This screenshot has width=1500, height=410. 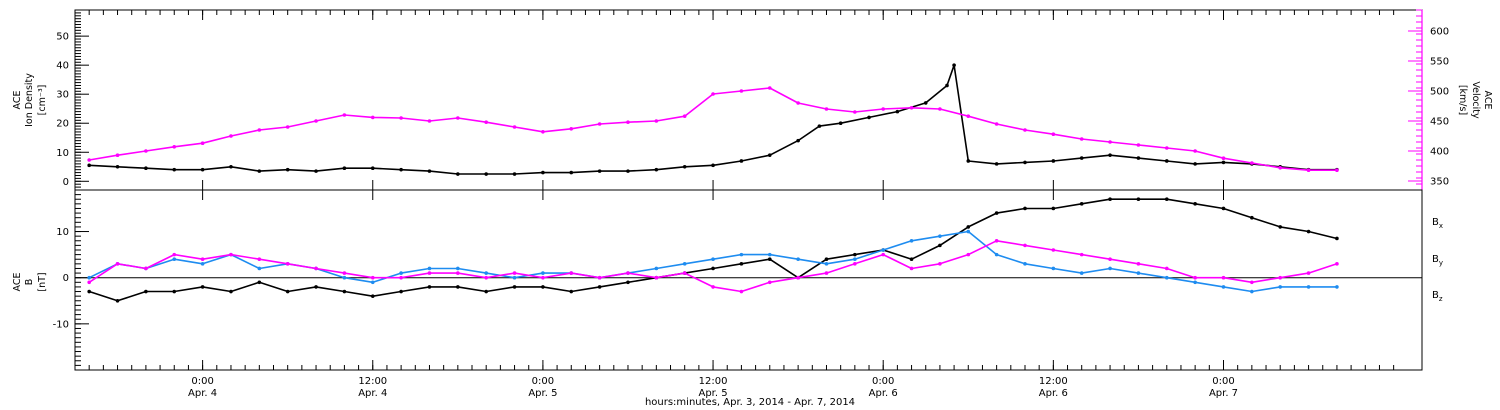 What do you see at coordinates (1053, 393) in the screenshot?
I see `date-tick-label: Apr. 6` at bounding box center [1053, 393].